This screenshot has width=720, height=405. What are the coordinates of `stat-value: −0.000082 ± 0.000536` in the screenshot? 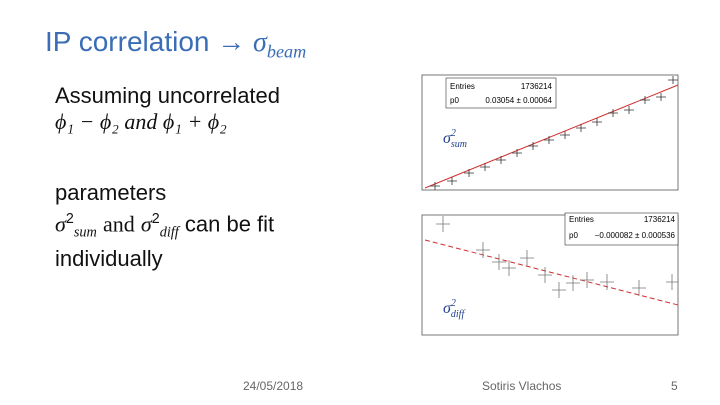 It's located at (635, 235).